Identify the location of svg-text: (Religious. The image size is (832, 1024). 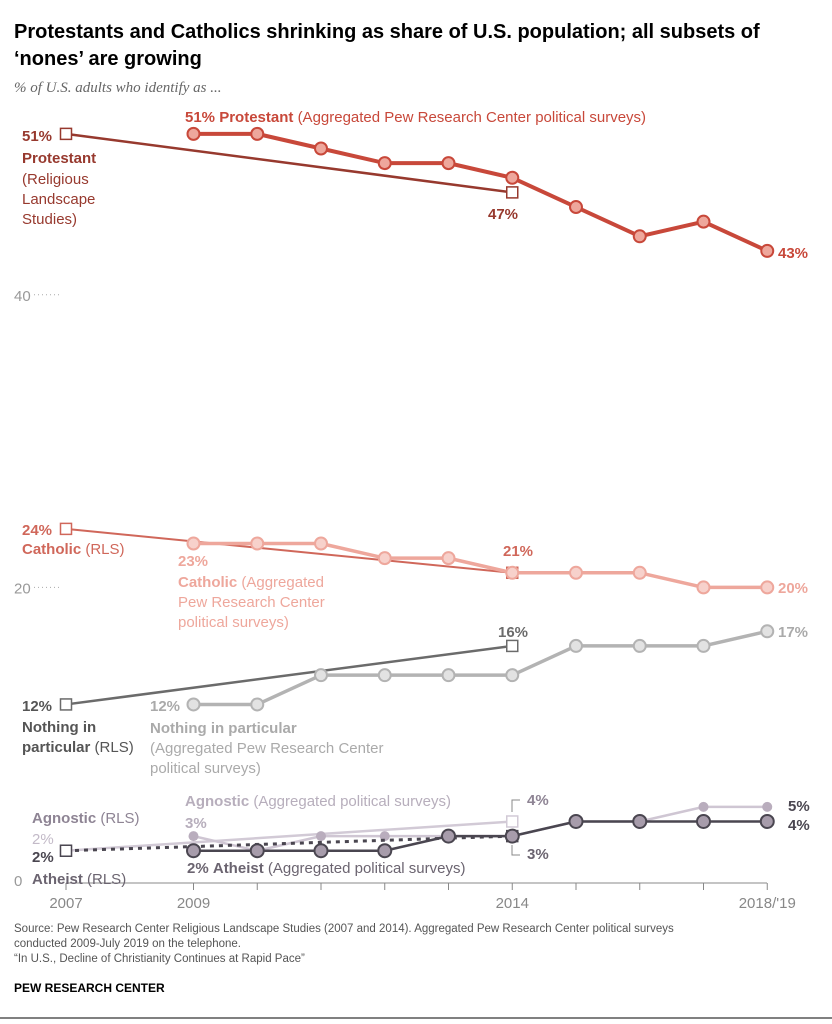
(55, 179).